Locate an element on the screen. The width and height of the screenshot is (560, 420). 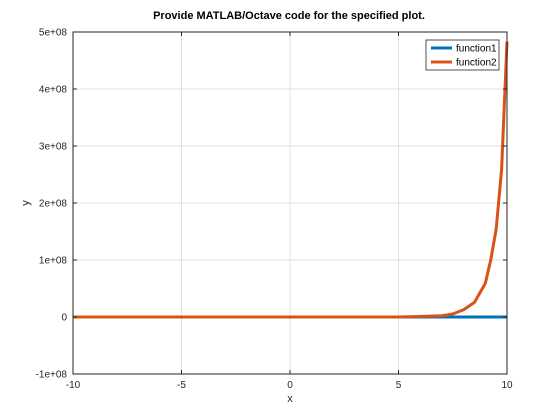
y-tick-label: 0 is located at coordinates (64, 318).